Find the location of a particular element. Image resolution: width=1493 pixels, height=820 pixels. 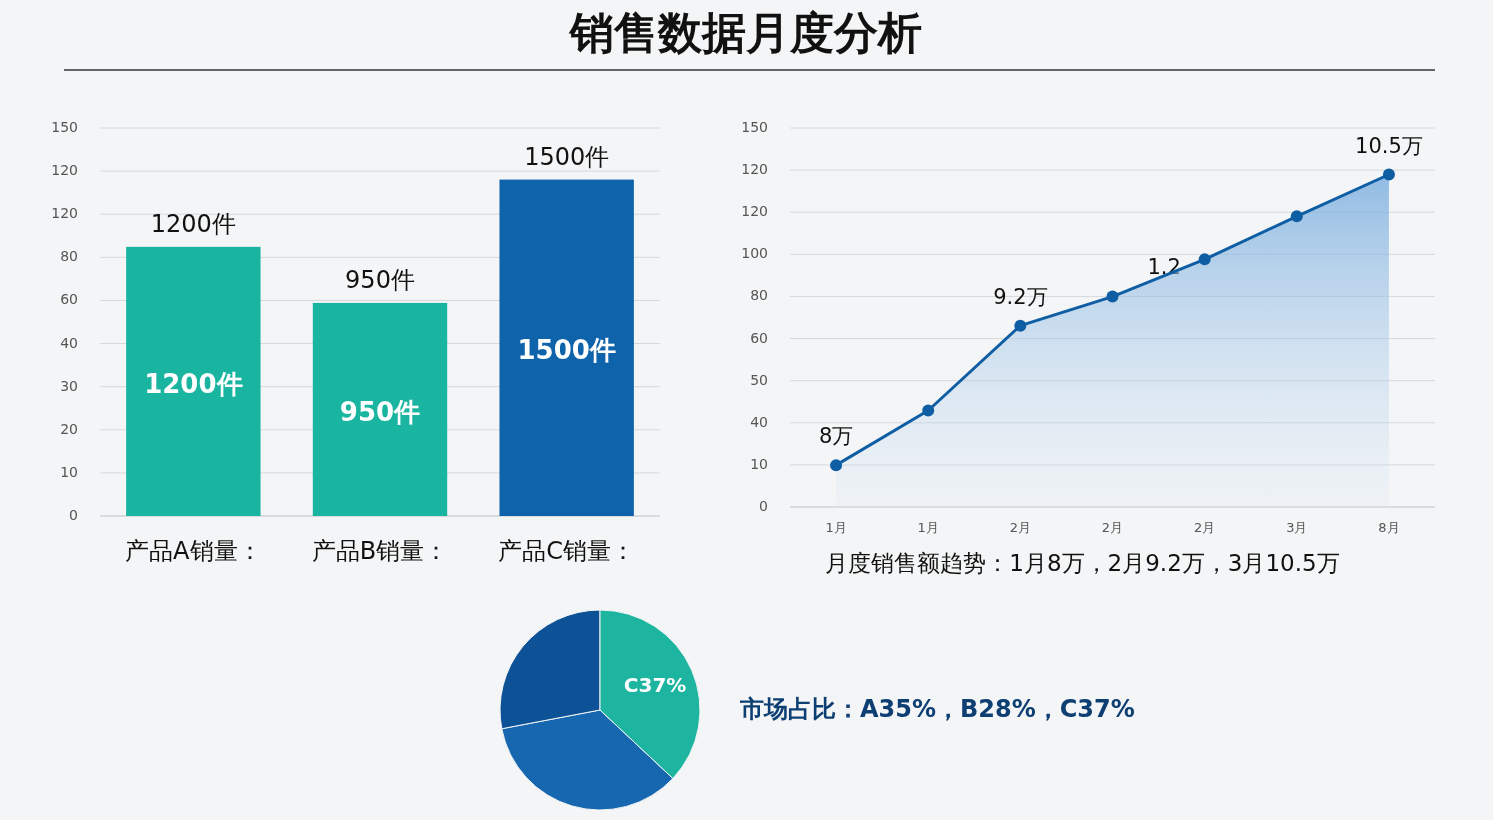

x-tick-label: 3月 is located at coordinates (1297, 527).